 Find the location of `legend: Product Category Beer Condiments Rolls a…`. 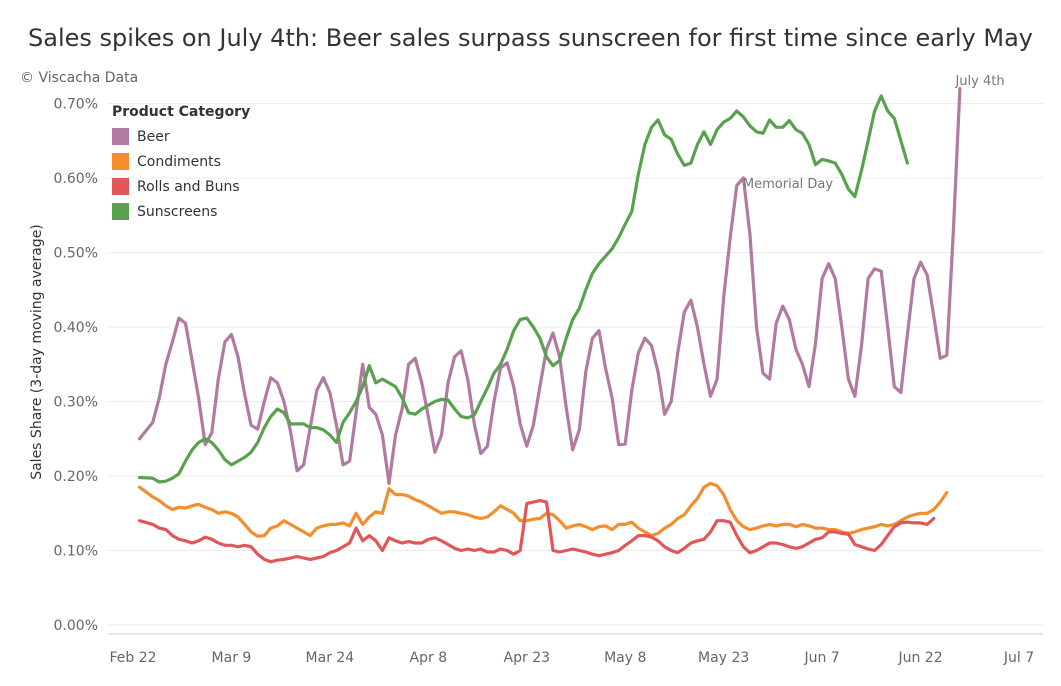

legend: Product Category Beer Condiments Rolls a… is located at coordinates (181, 164).